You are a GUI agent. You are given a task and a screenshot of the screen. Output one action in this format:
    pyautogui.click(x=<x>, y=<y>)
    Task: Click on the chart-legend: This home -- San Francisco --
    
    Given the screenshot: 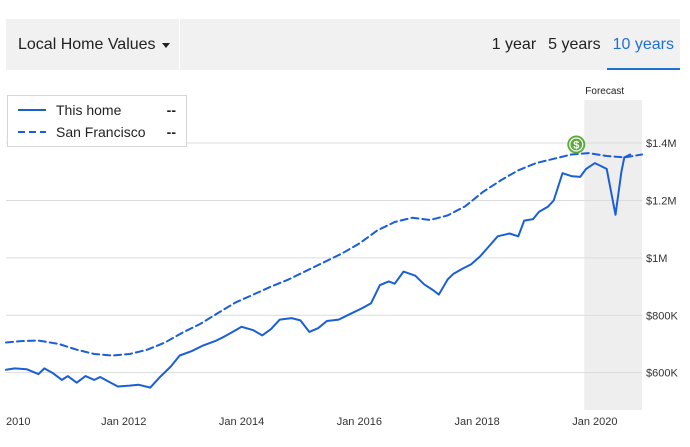 What is the action you would take?
    pyautogui.click(x=97, y=121)
    